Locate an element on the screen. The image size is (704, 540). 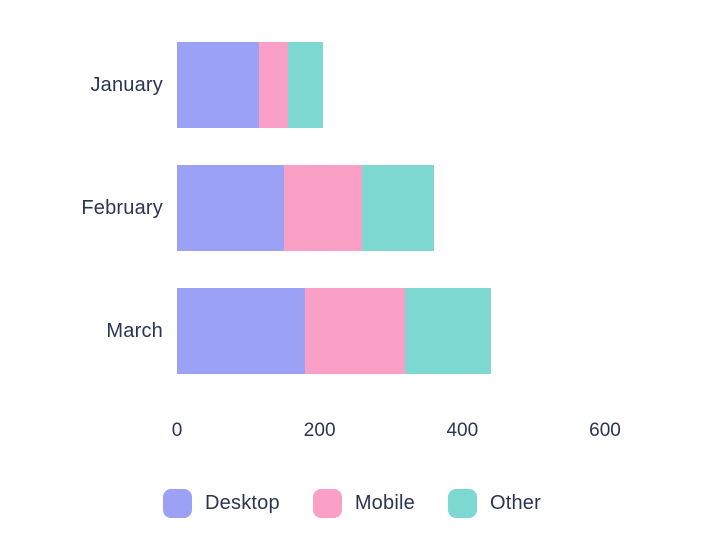
x-axis-tick-label: 0 is located at coordinates (177, 430).